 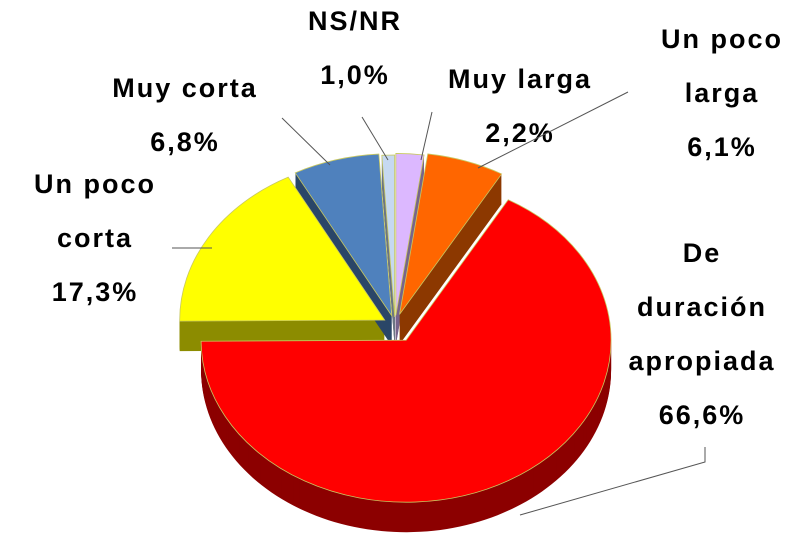 I want to click on slice-name: Muy larga, so click(x=520, y=79).